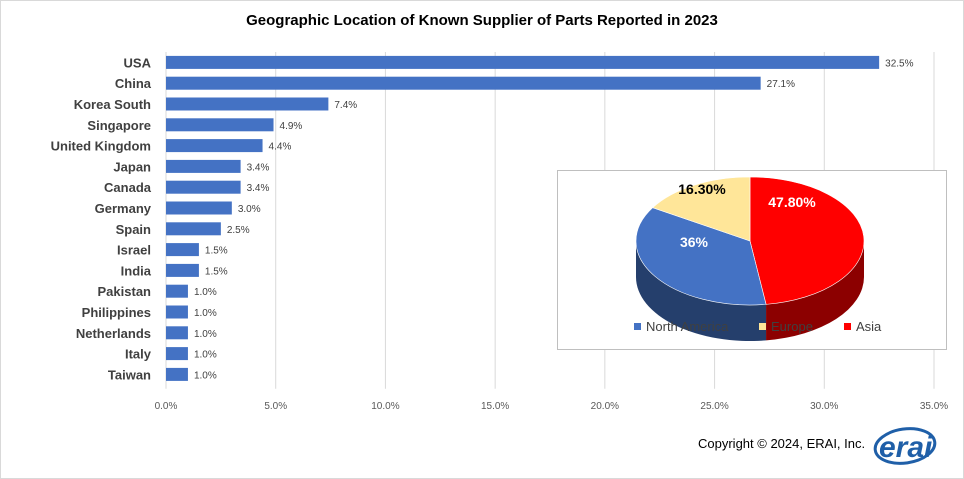 The height and width of the screenshot is (479, 964). What do you see at coordinates (249, 209) in the screenshot?
I see `data-label: 3.0%` at bounding box center [249, 209].